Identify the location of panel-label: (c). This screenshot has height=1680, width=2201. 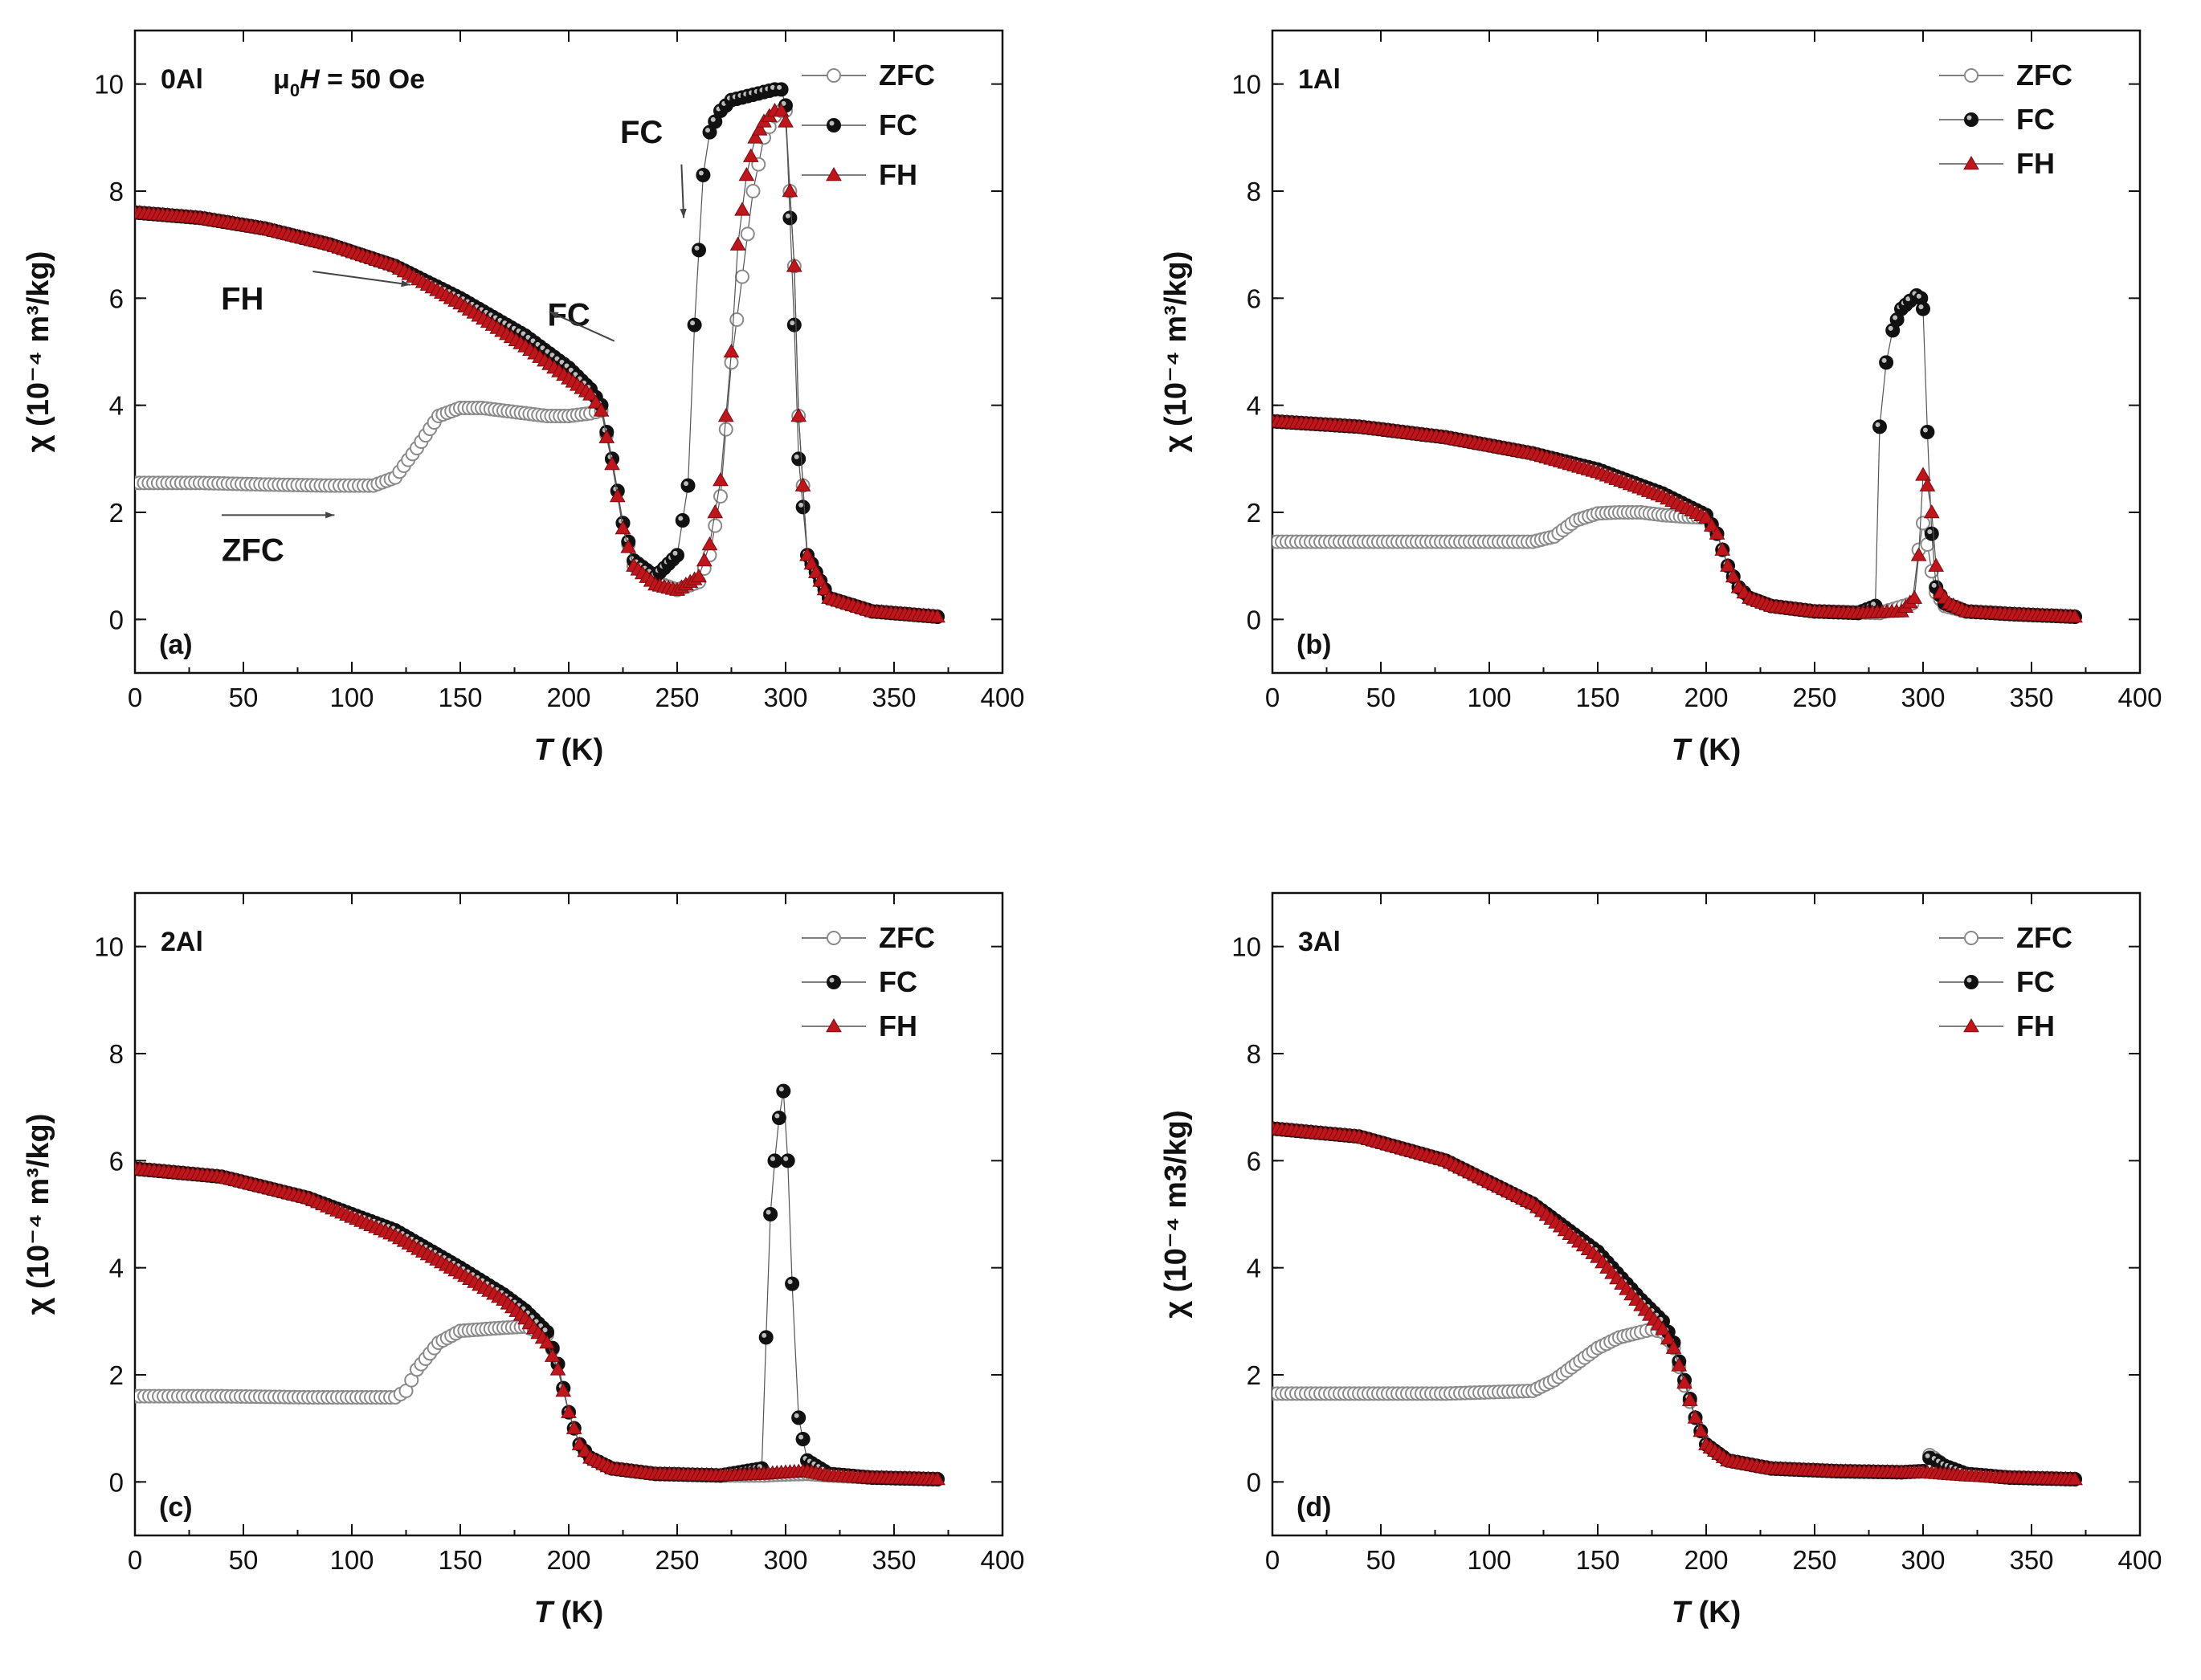
(176, 1507).